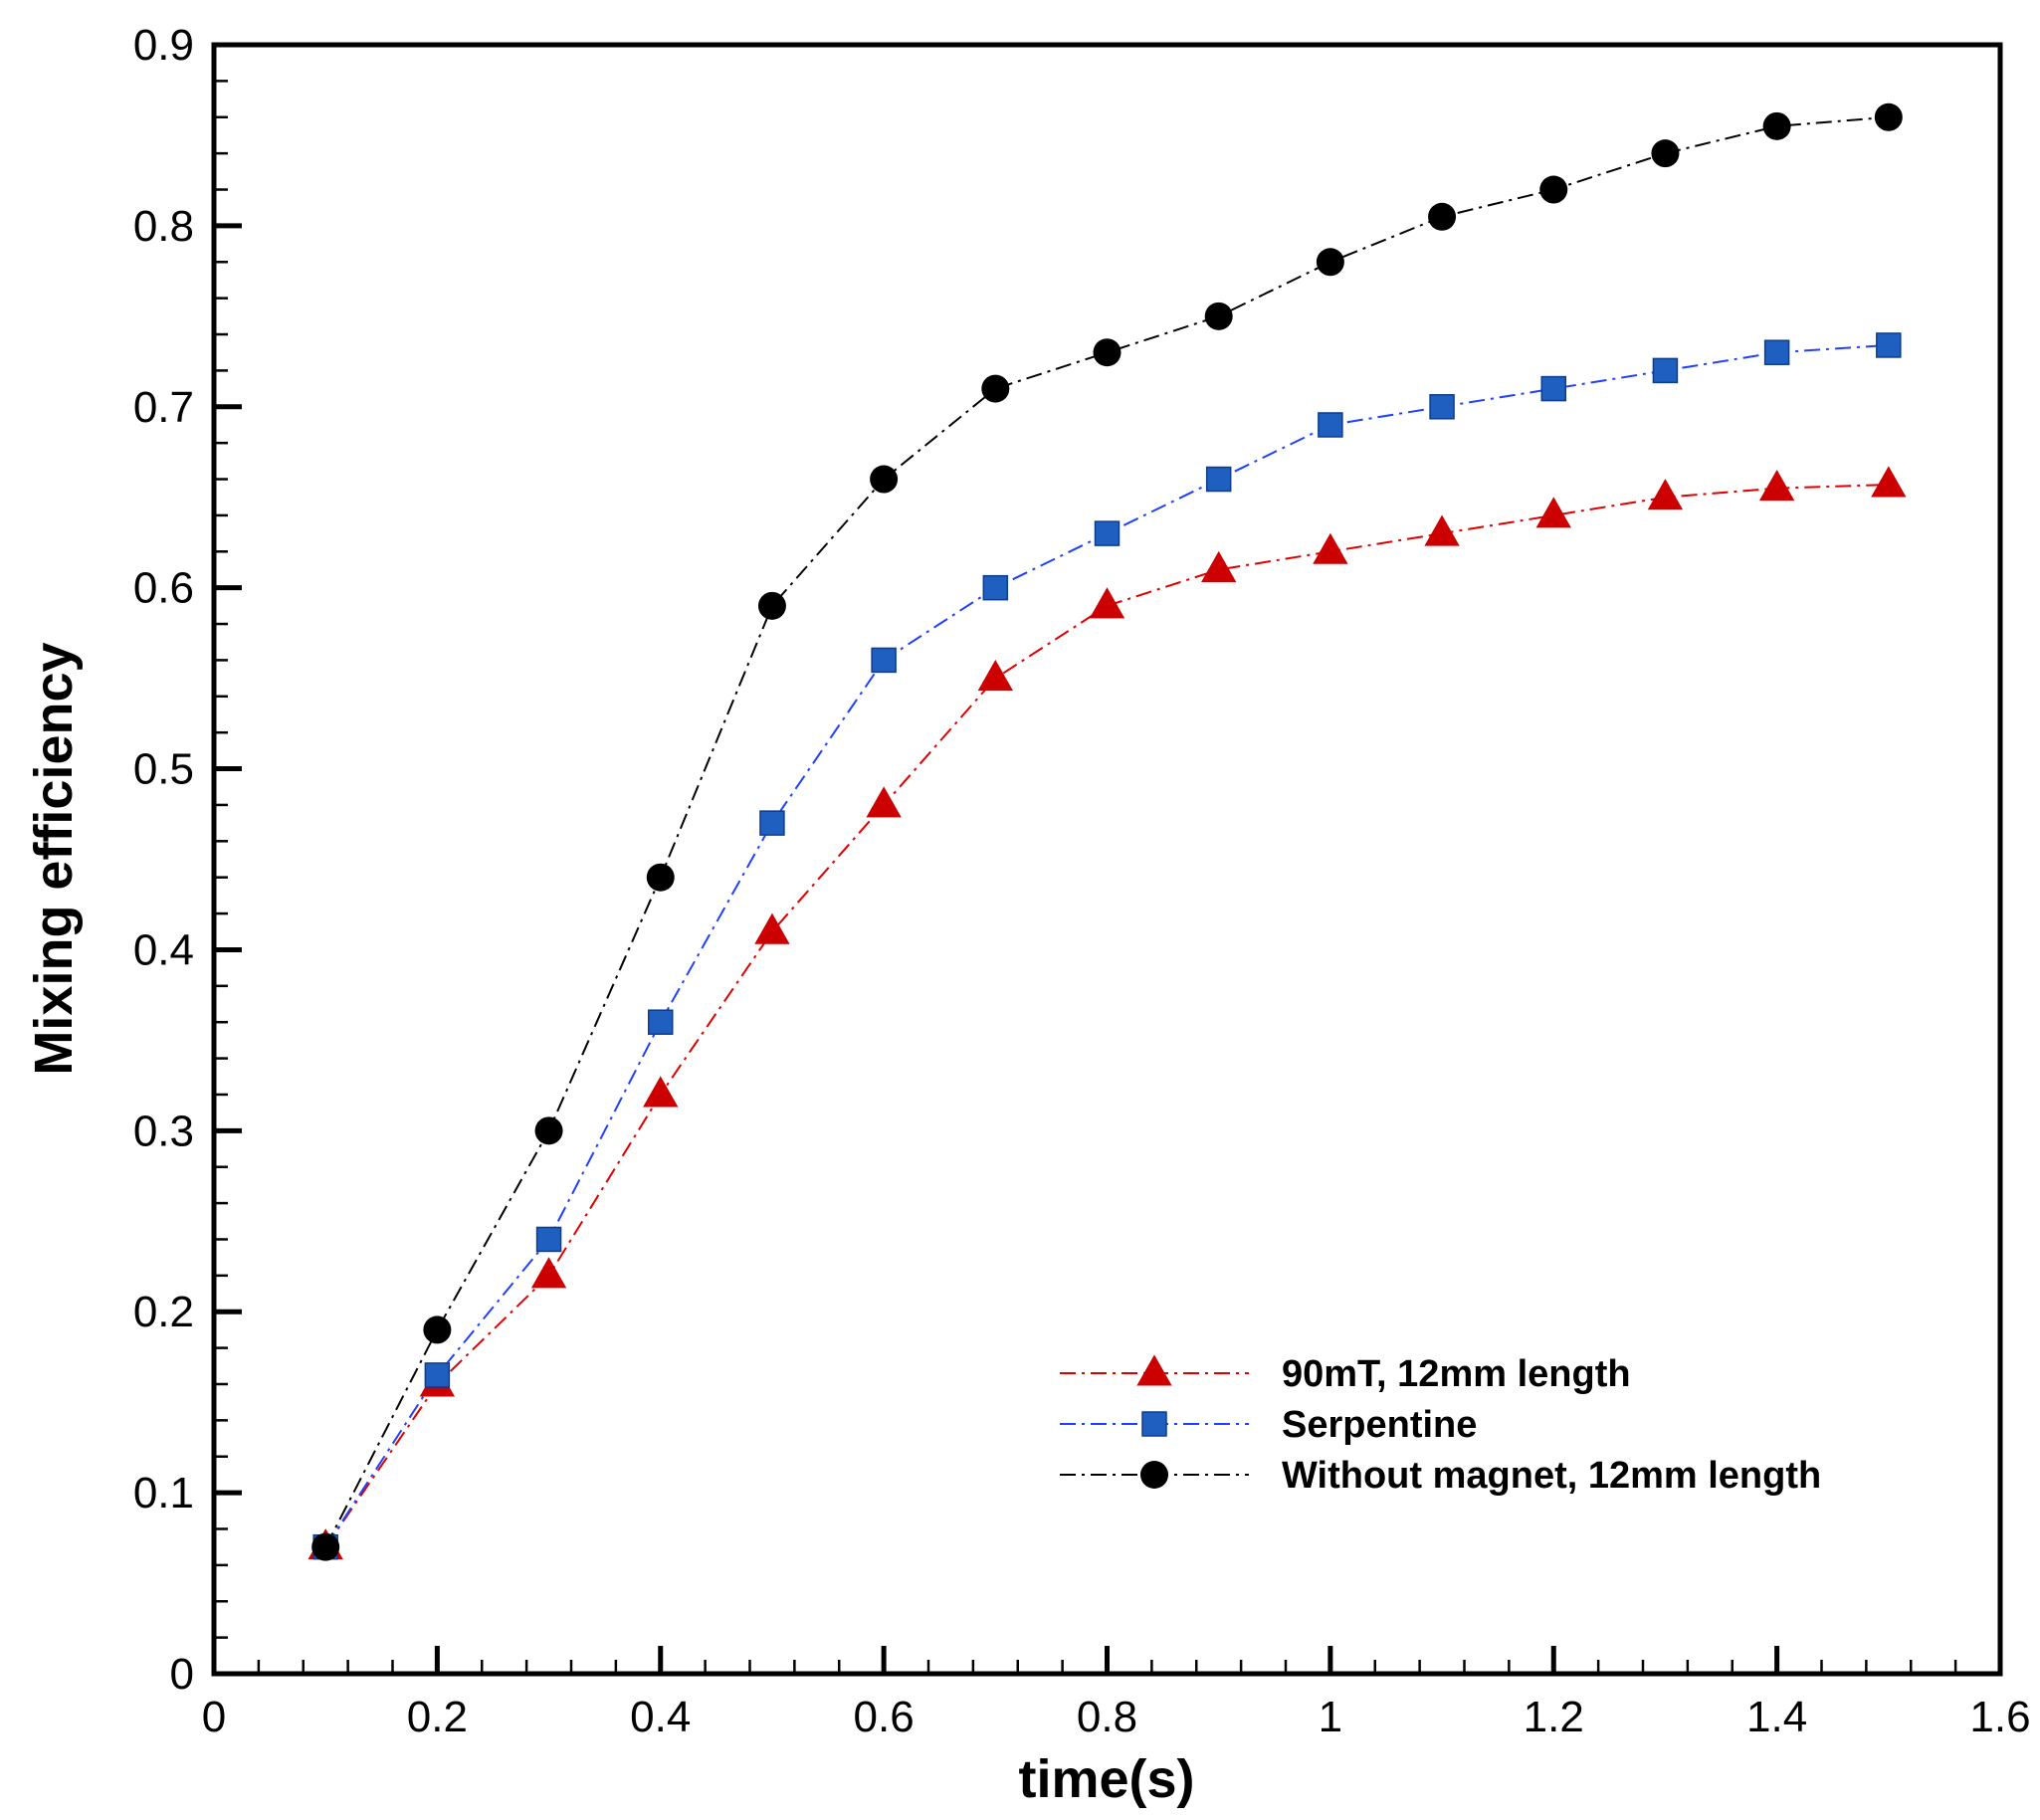 The height and width of the screenshot is (1820, 2040). What do you see at coordinates (1456, 1374) in the screenshot?
I see `legend-label: 90mT, 12mm length` at bounding box center [1456, 1374].